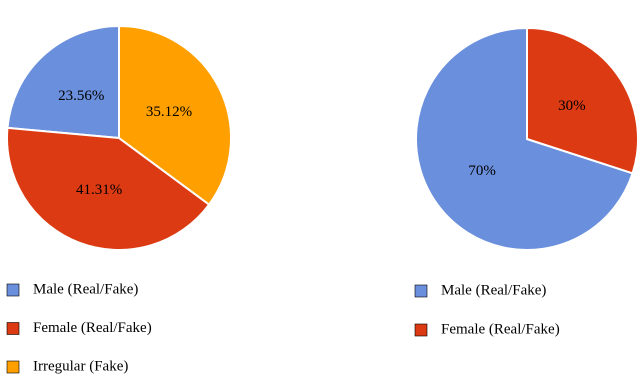 The width and height of the screenshot is (640, 377). What do you see at coordinates (80, 366) in the screenshot?
I see `legend-label: Irregular (Fake)` at bounding box center [80, 366].